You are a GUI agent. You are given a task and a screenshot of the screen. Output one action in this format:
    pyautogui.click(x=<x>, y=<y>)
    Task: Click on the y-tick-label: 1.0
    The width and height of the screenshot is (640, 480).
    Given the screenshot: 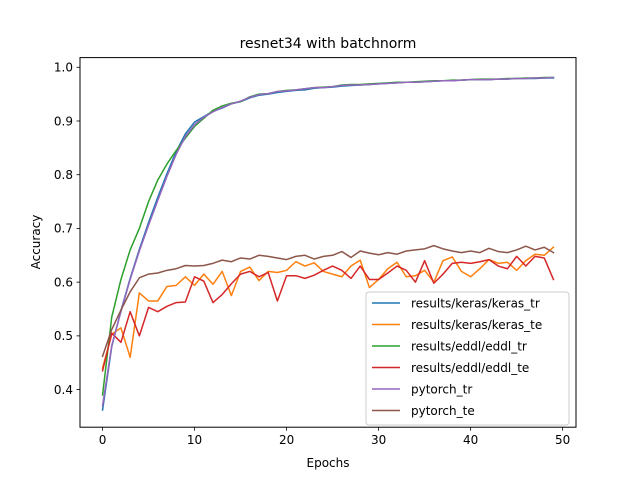 What is the action you would take?
    pyautogui.click(x=63, y=68)
    